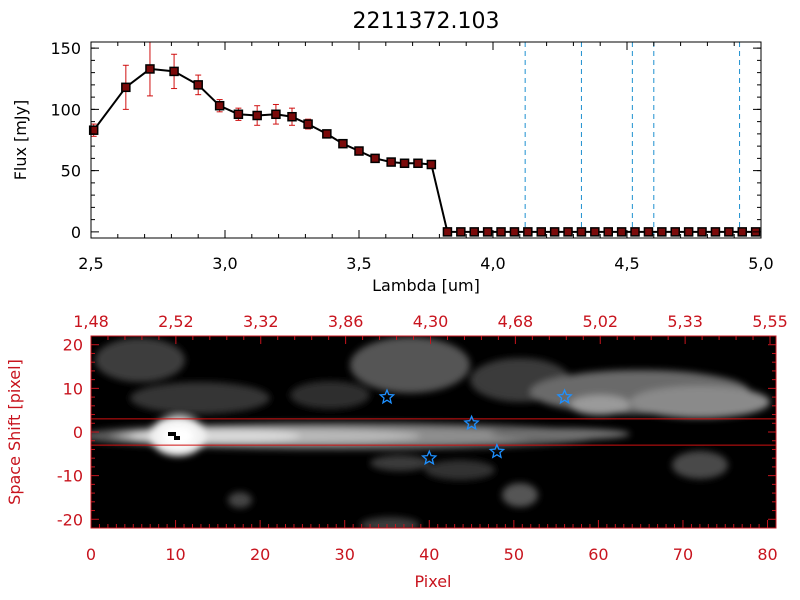 The image size is (800, 600). What do you see at coordinates (91, 554) in the screenshot?
I see `pixel-tick-label: 0` at bounding box center [91, 554].